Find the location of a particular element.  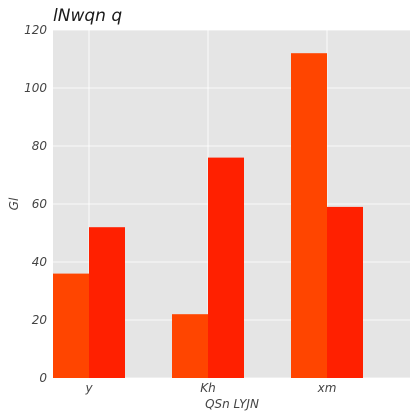

x-axis-ticks: y Kh xm is located at coordinates (210, 388).